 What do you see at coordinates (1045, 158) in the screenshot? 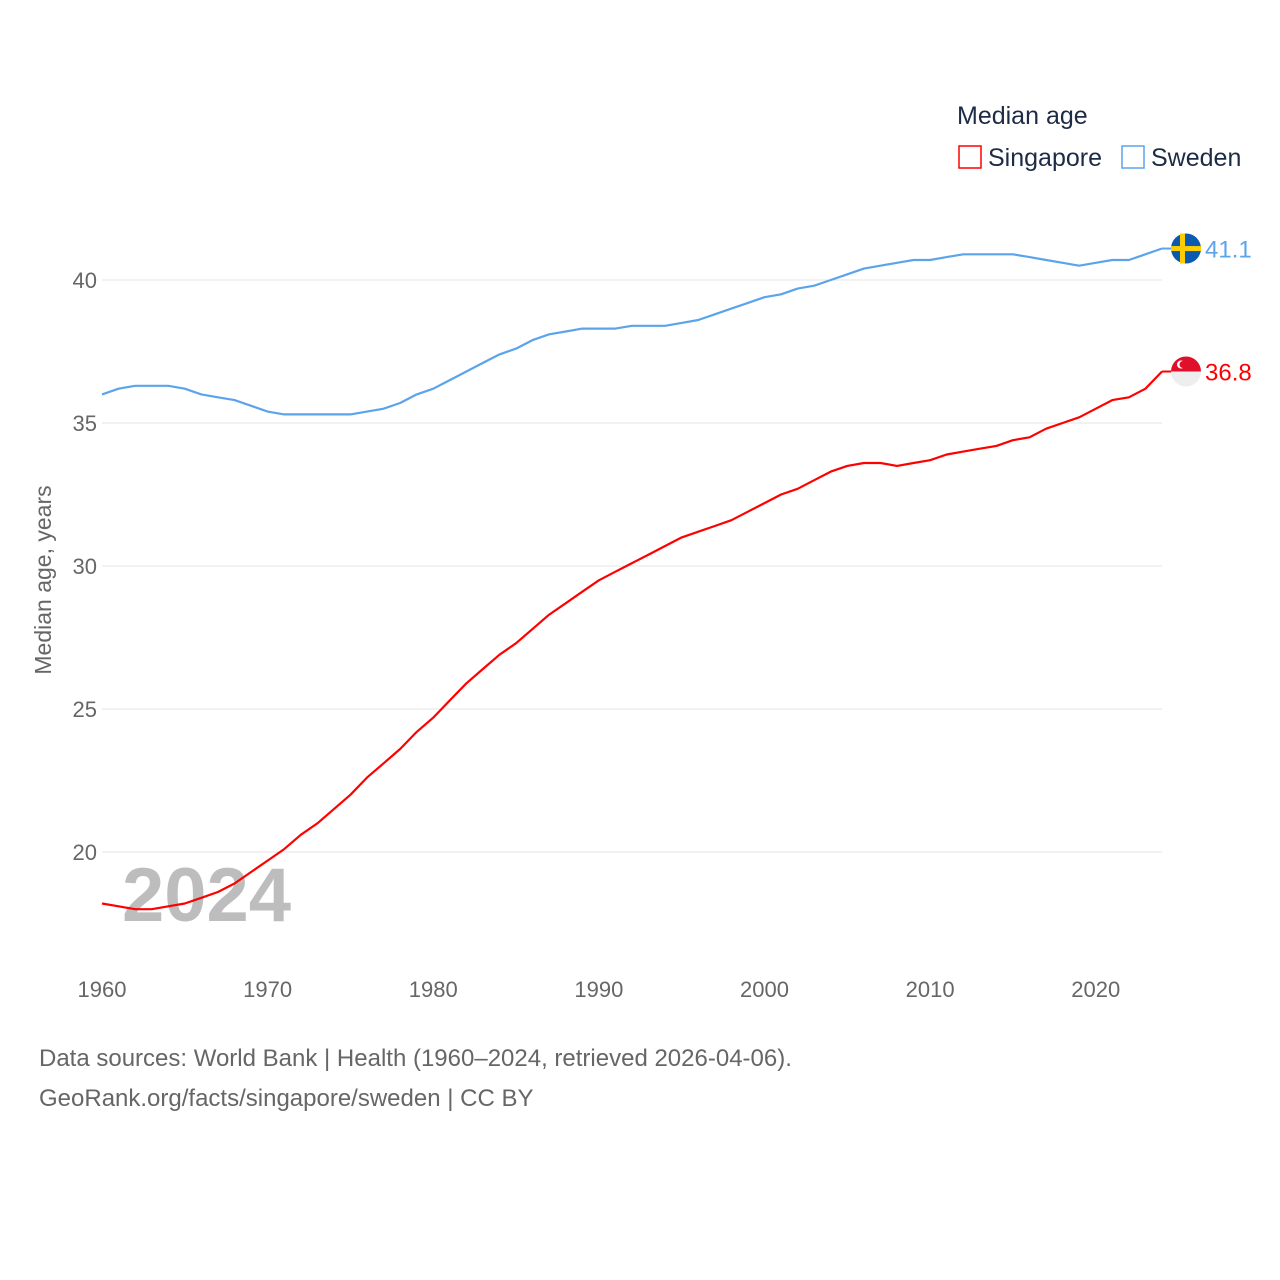
I see `legend-item-singapore: Singapore` at bounding box center [1045, 158].